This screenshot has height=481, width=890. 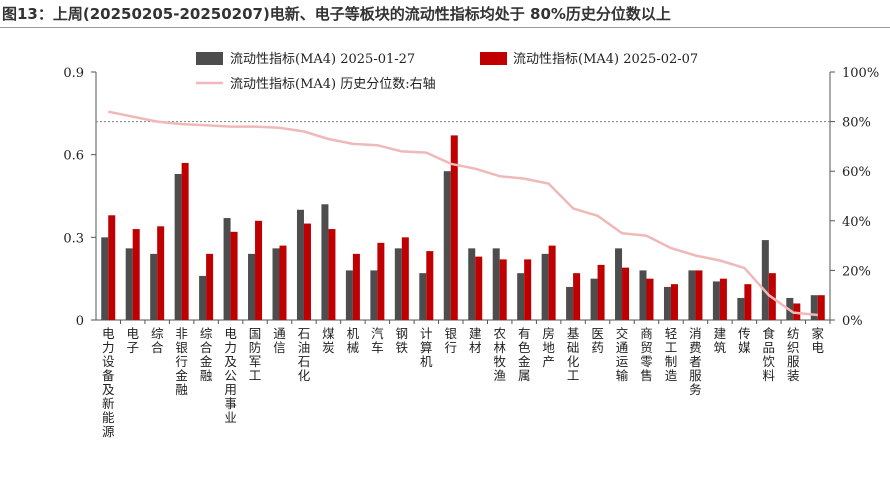 I want to click on x-axis-category-label: 电力设备及新能源, so click(x=108, y=382).